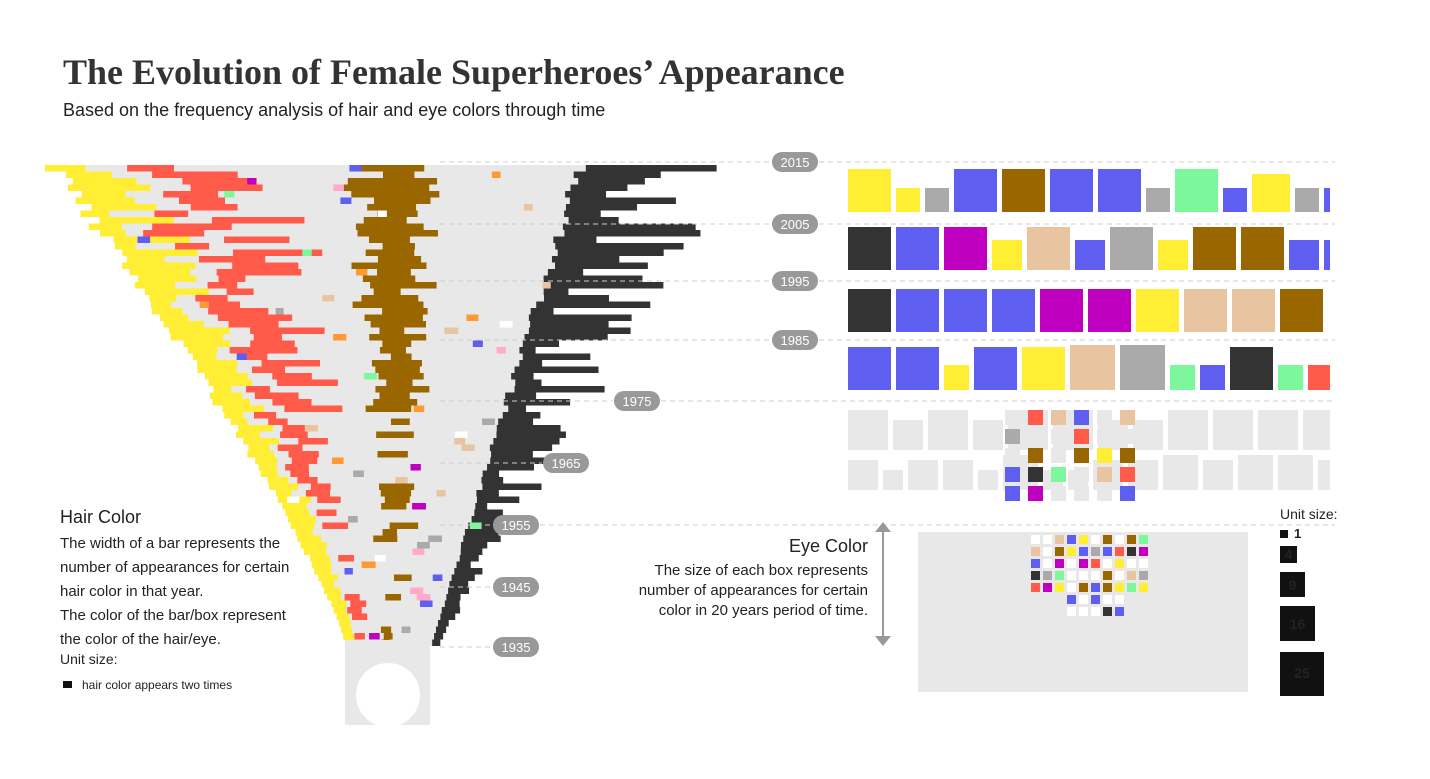 This screenshot has height=779, width=1430. I want to click on eye-legend-title: Eye Color, so click(828, 546).